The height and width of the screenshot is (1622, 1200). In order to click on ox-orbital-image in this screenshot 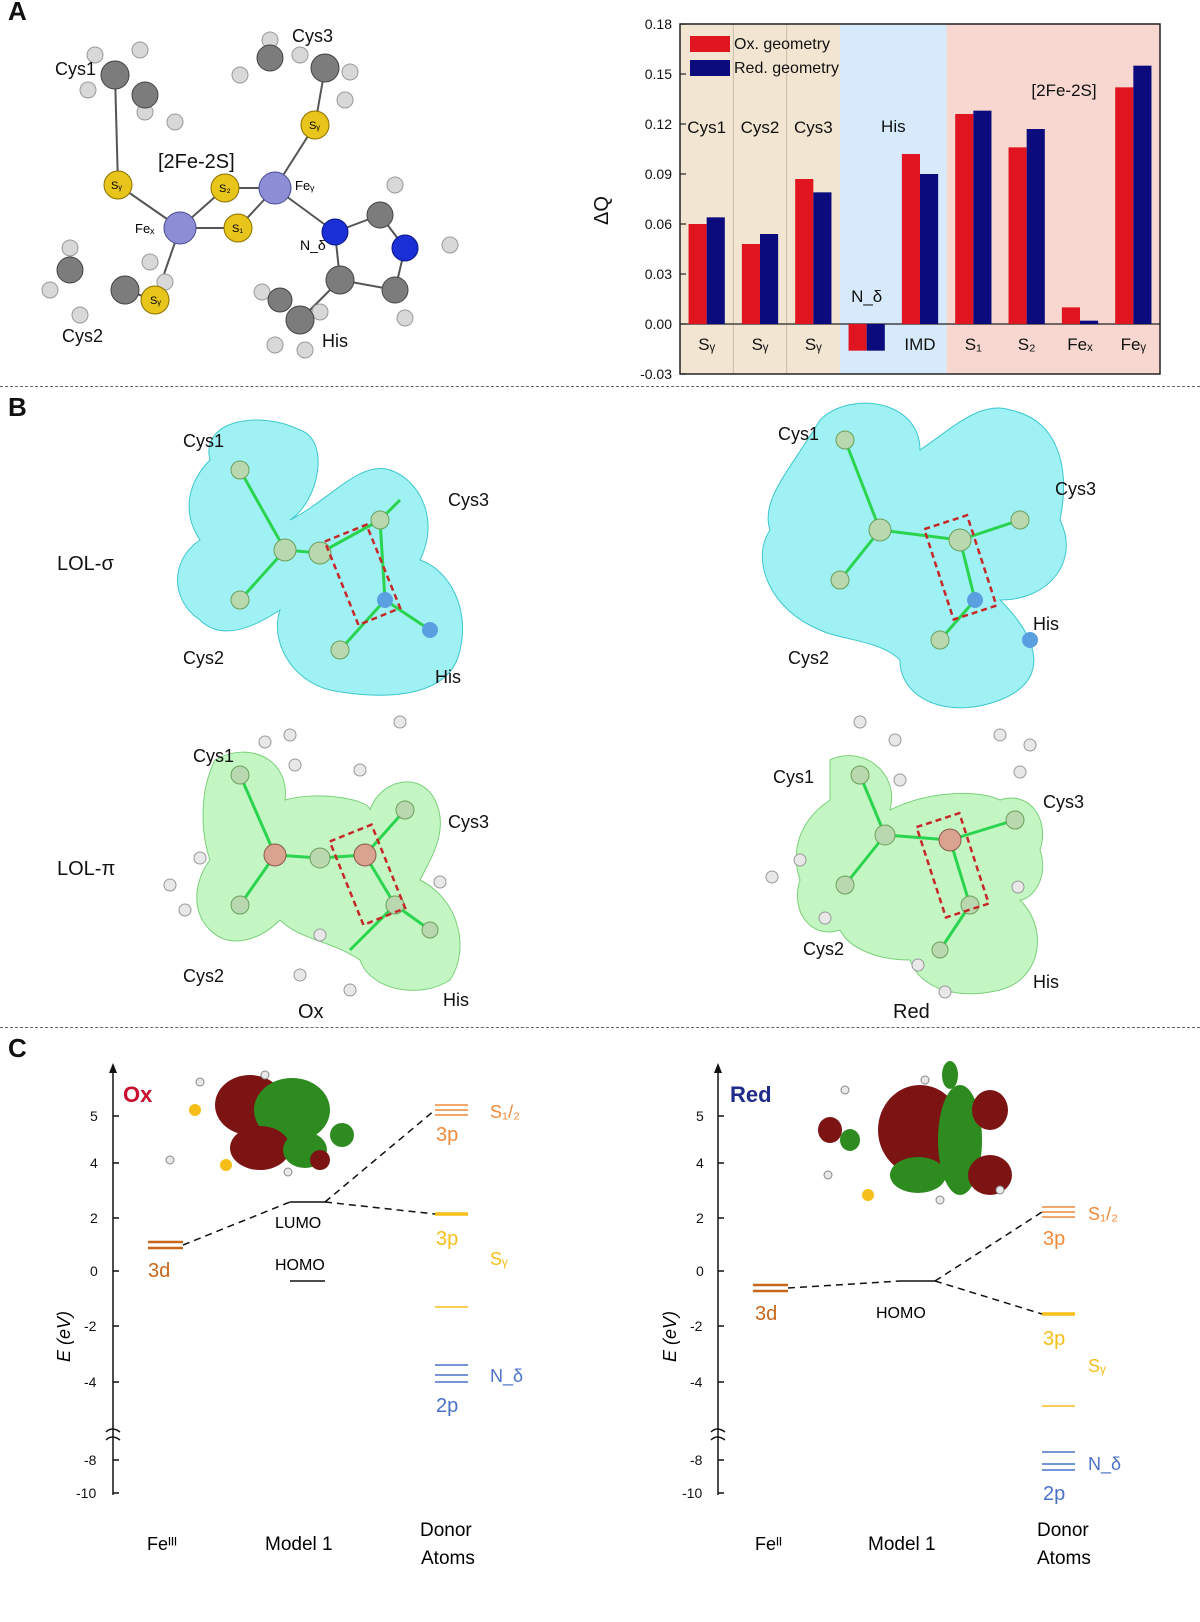, I will do `click(259, 1123)`.